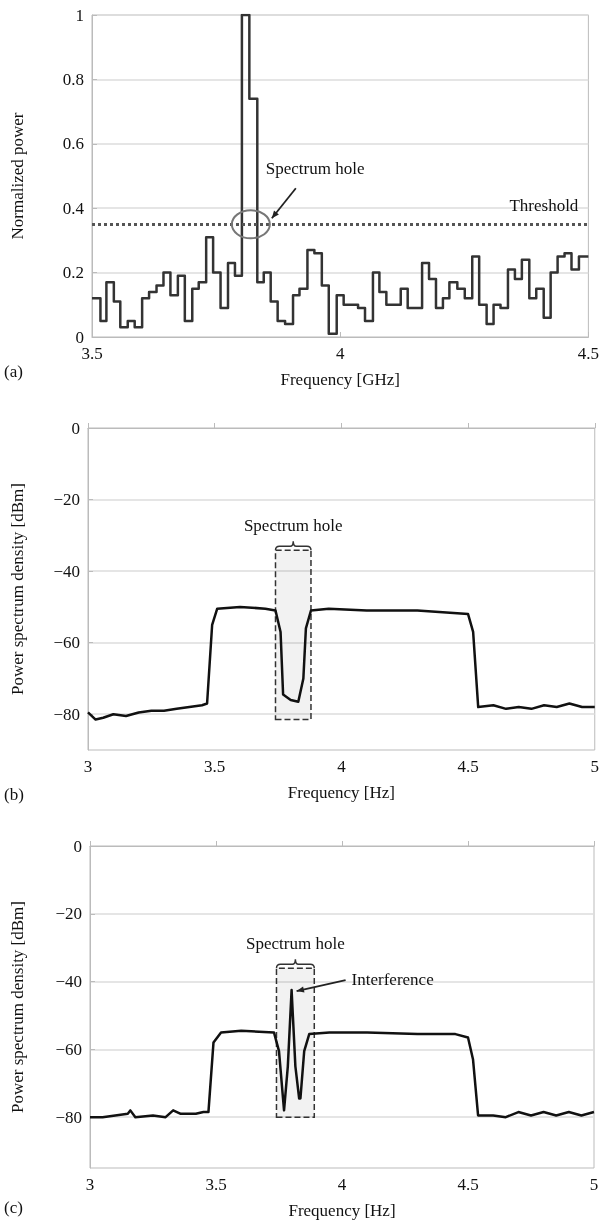 The height and width of the screenshot is (1229, 602). I want to click on x-axis-title: Frequency [GHz], so click(340, 379).